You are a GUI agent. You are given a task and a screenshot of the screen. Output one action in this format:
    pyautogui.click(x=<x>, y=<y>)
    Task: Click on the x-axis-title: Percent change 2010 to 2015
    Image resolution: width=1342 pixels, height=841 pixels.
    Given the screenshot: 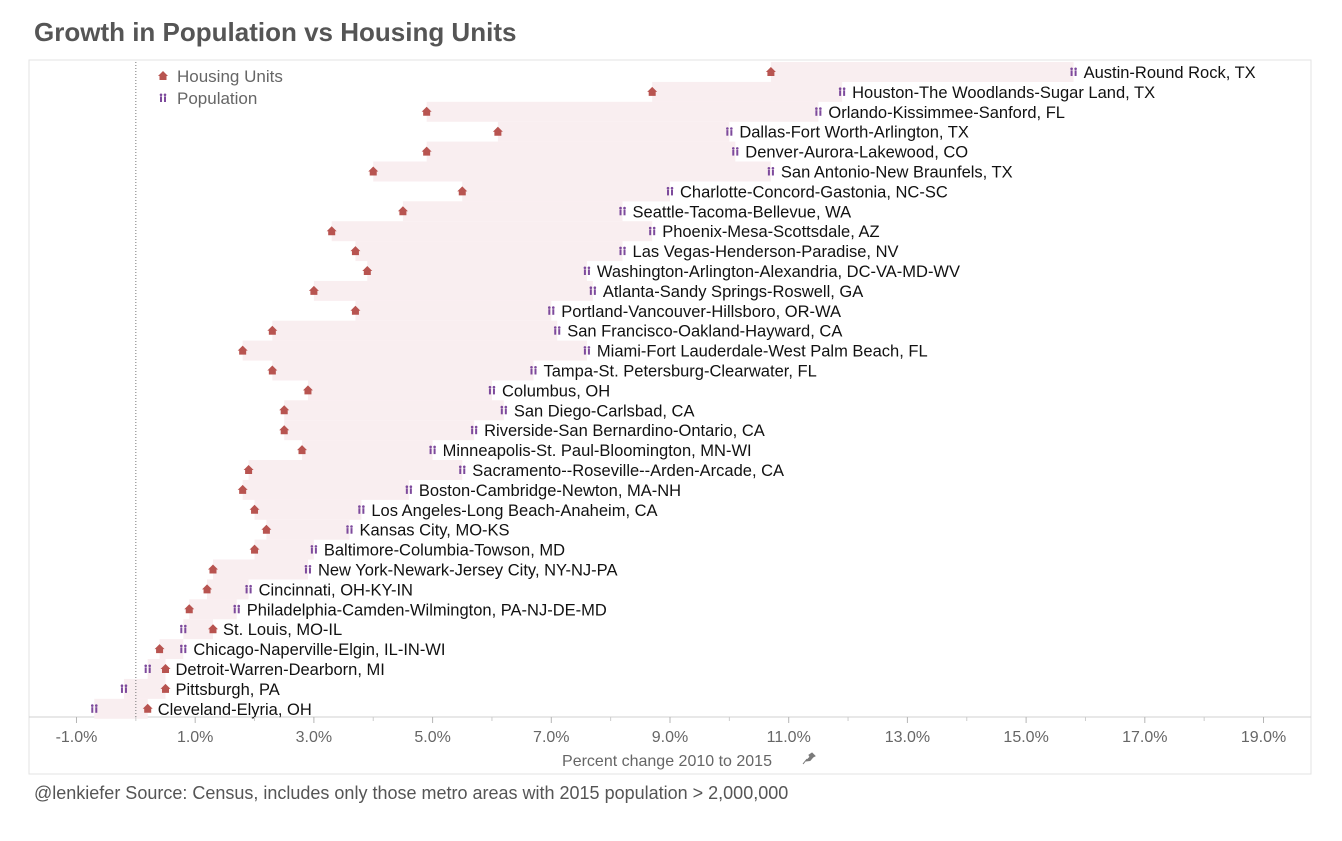 What is the action you would take?
    pyautogui.click(x=667, y=761)
    